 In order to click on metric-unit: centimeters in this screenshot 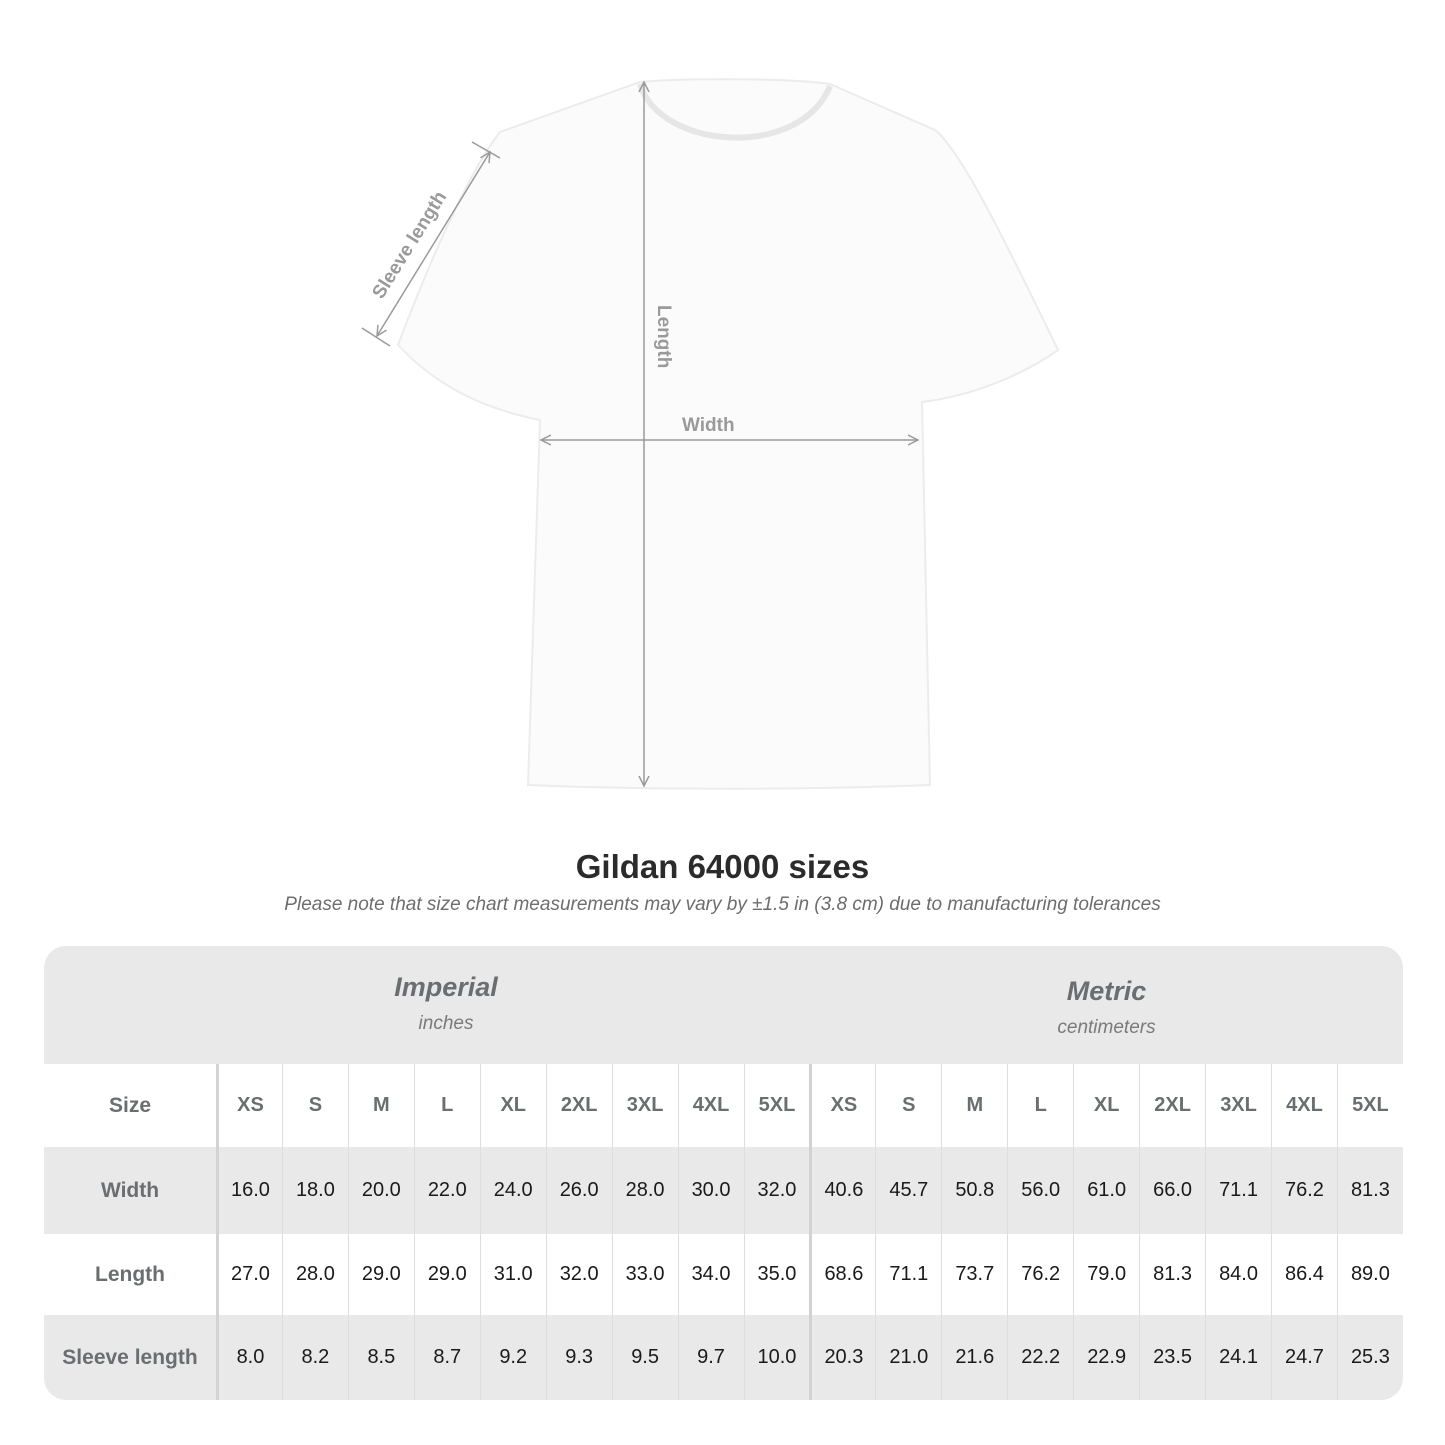, I will do `click(1106, 1027)`.